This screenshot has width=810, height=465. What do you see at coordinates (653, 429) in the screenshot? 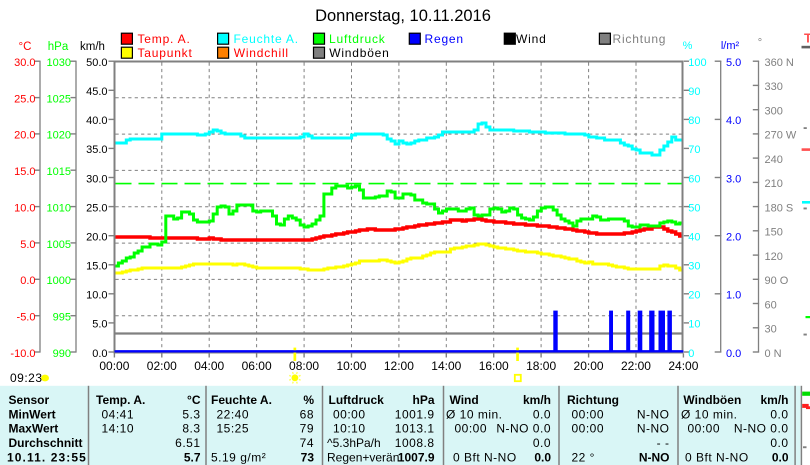
I see `svg-text: N-NO` at bounding box center [653, 429].